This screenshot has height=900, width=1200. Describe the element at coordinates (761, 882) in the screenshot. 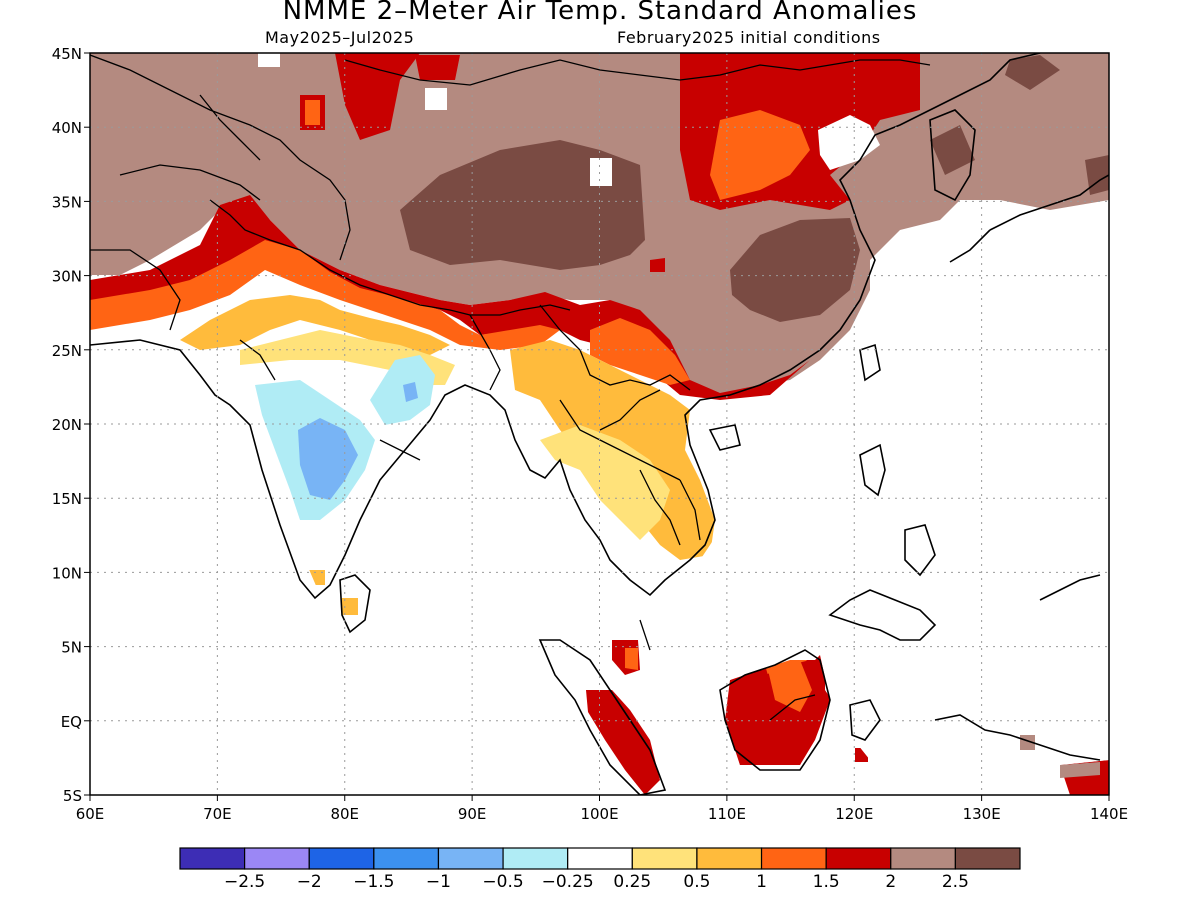

I see `colorbar-label: 1` at that location.